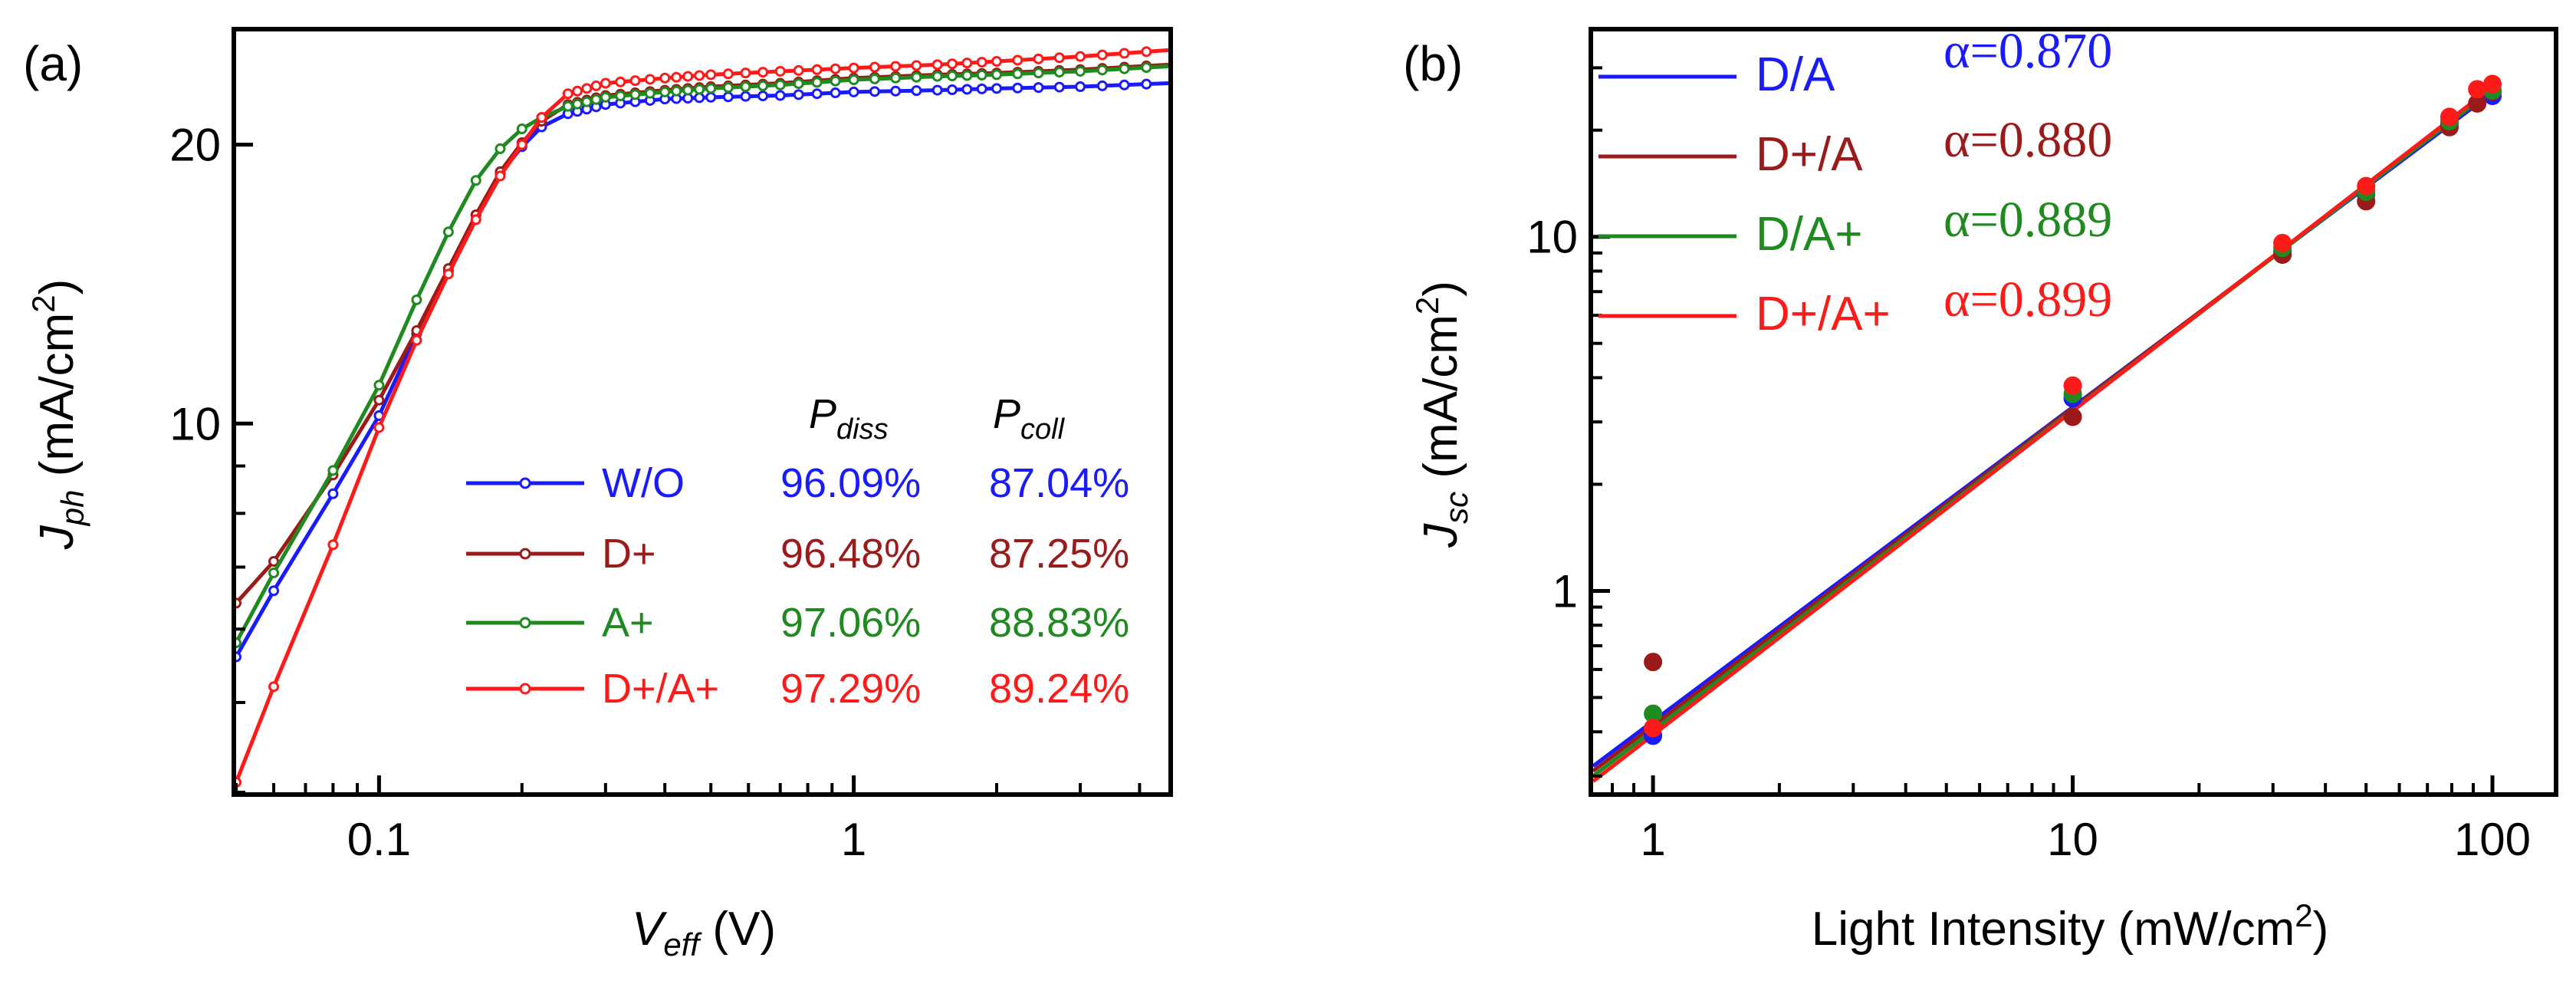 The width and height of the screenshot is (2576, 984). Describe the element at coordinates (1653, 728) in the screenshot. I see `panel-b-point-dplus-aplus` at that location.